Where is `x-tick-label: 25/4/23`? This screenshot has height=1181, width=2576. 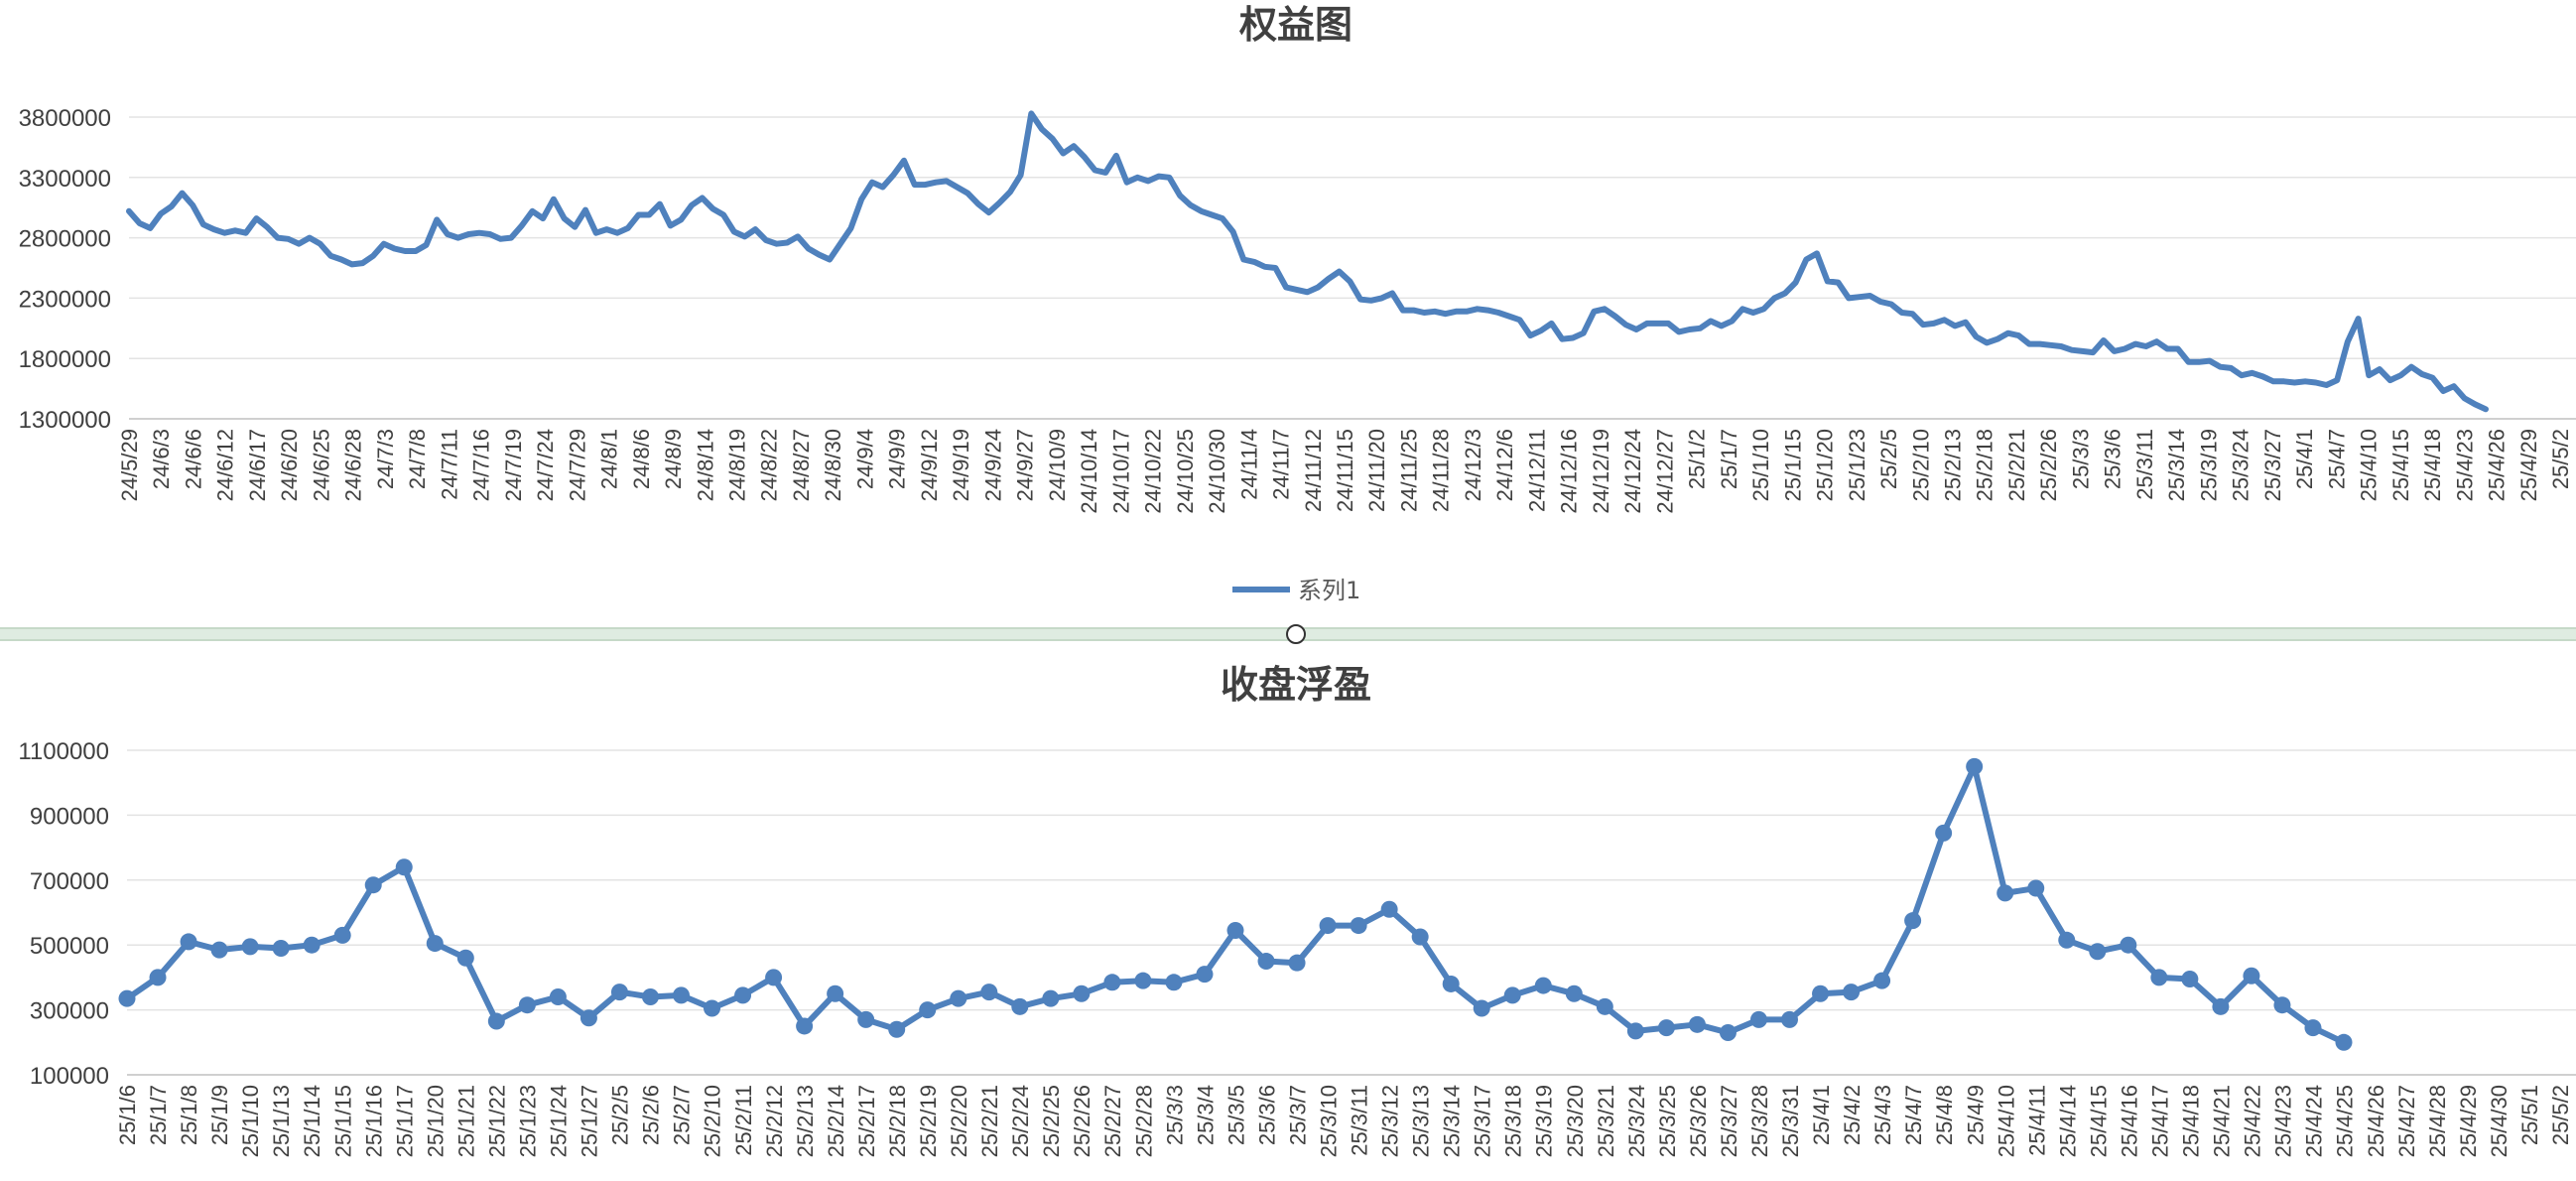
x-tick-label: 25/4/23 is located at coordinates (2284, 1121).